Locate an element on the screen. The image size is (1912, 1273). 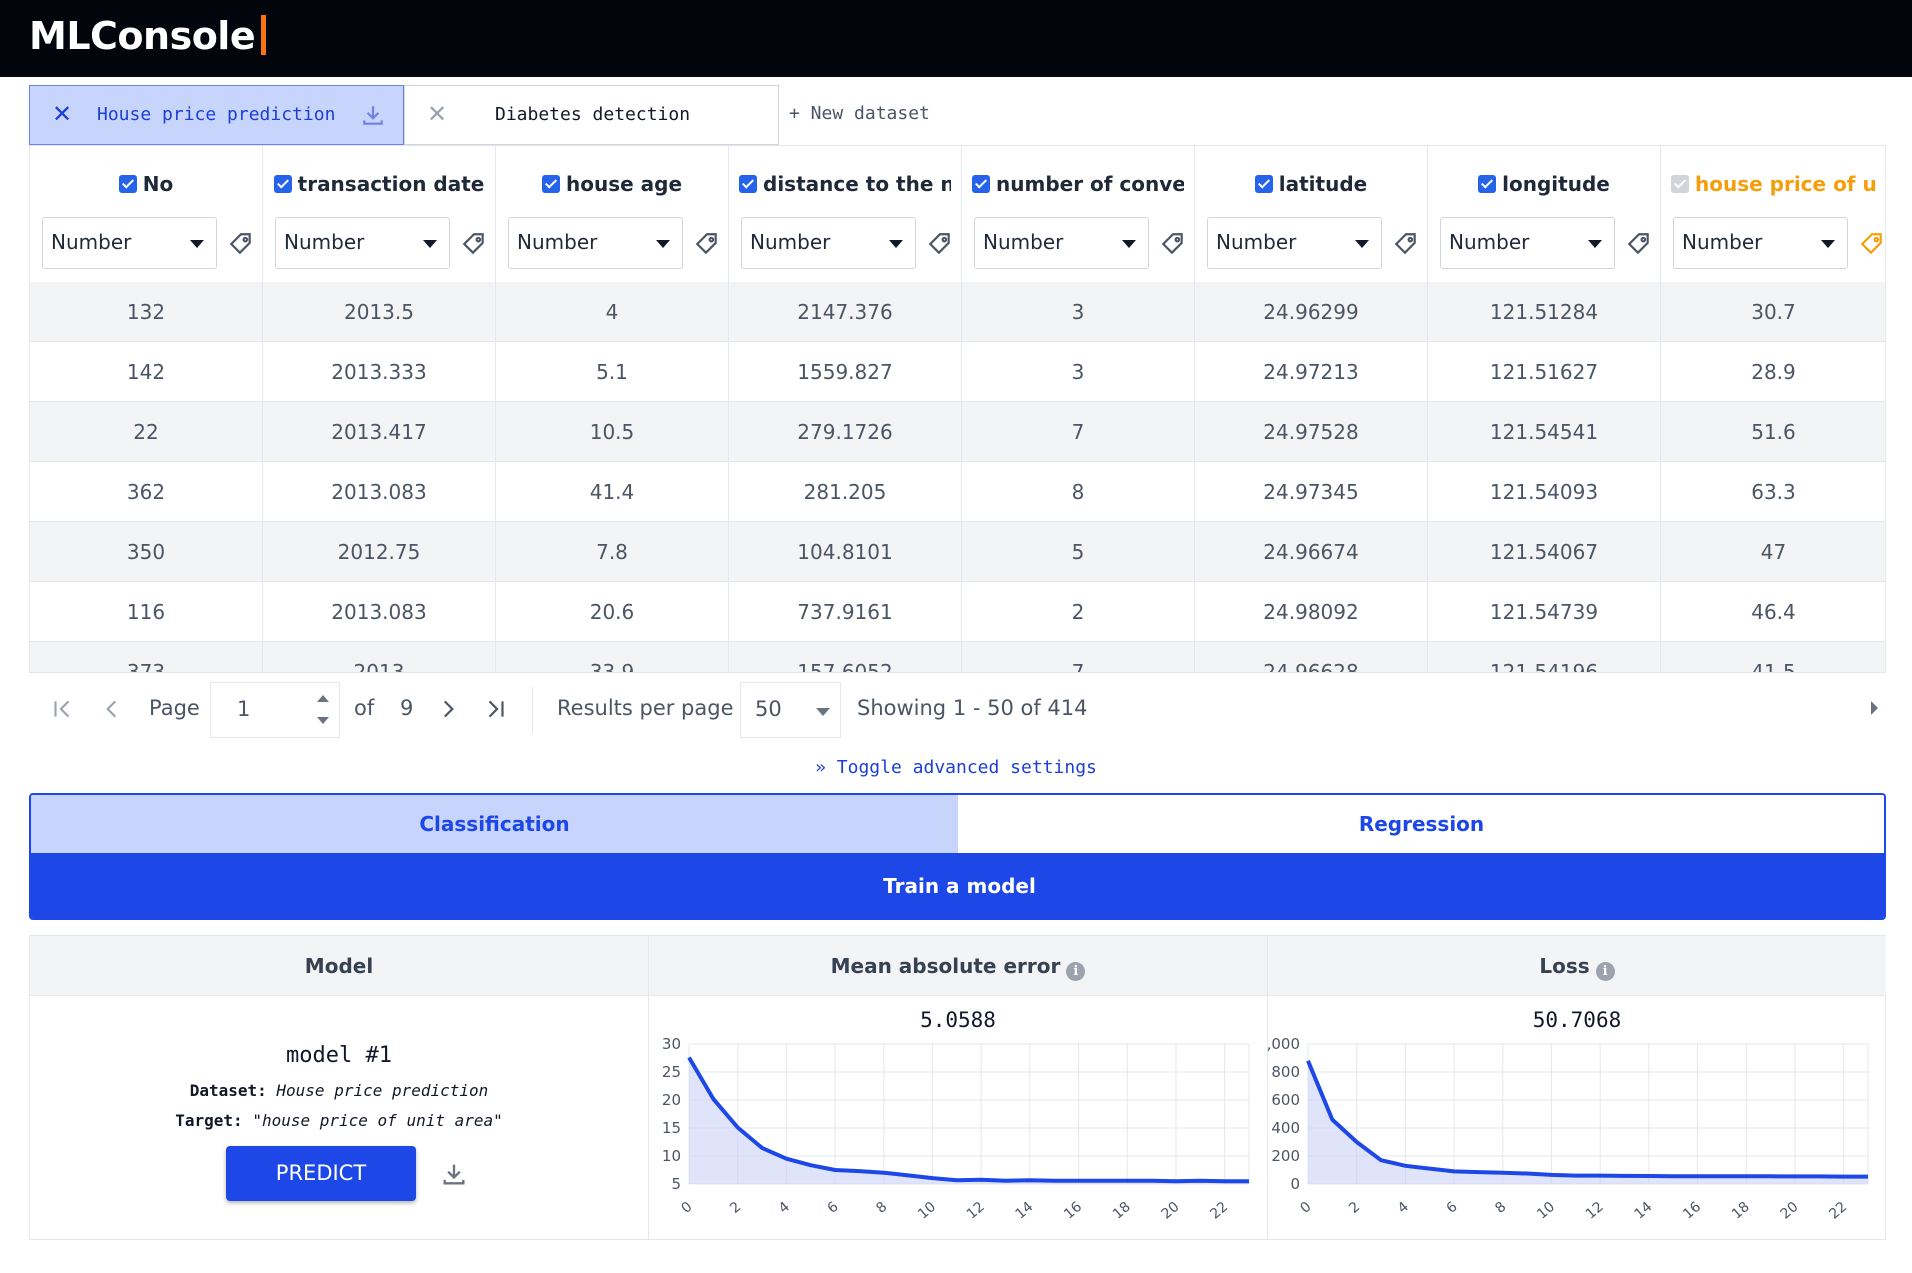
table-row: 132 2013.5 4 2147.376 3 24.96299 121.51284 30.7 is located at coordinates (957, 312).